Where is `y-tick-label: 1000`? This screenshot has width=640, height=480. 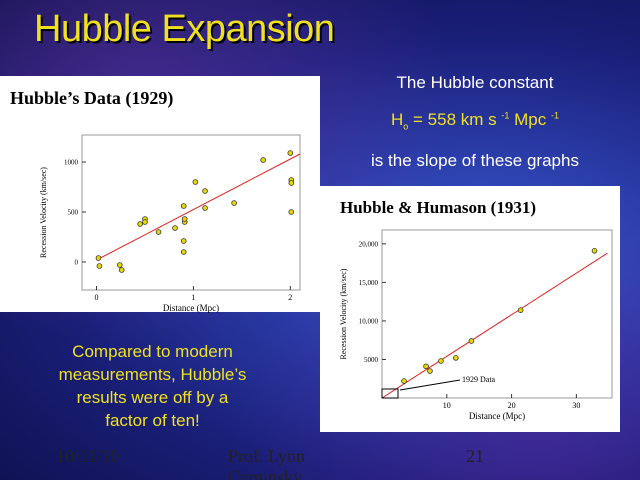 y-tick-label: 1000 is located at coordinates (71, 163).